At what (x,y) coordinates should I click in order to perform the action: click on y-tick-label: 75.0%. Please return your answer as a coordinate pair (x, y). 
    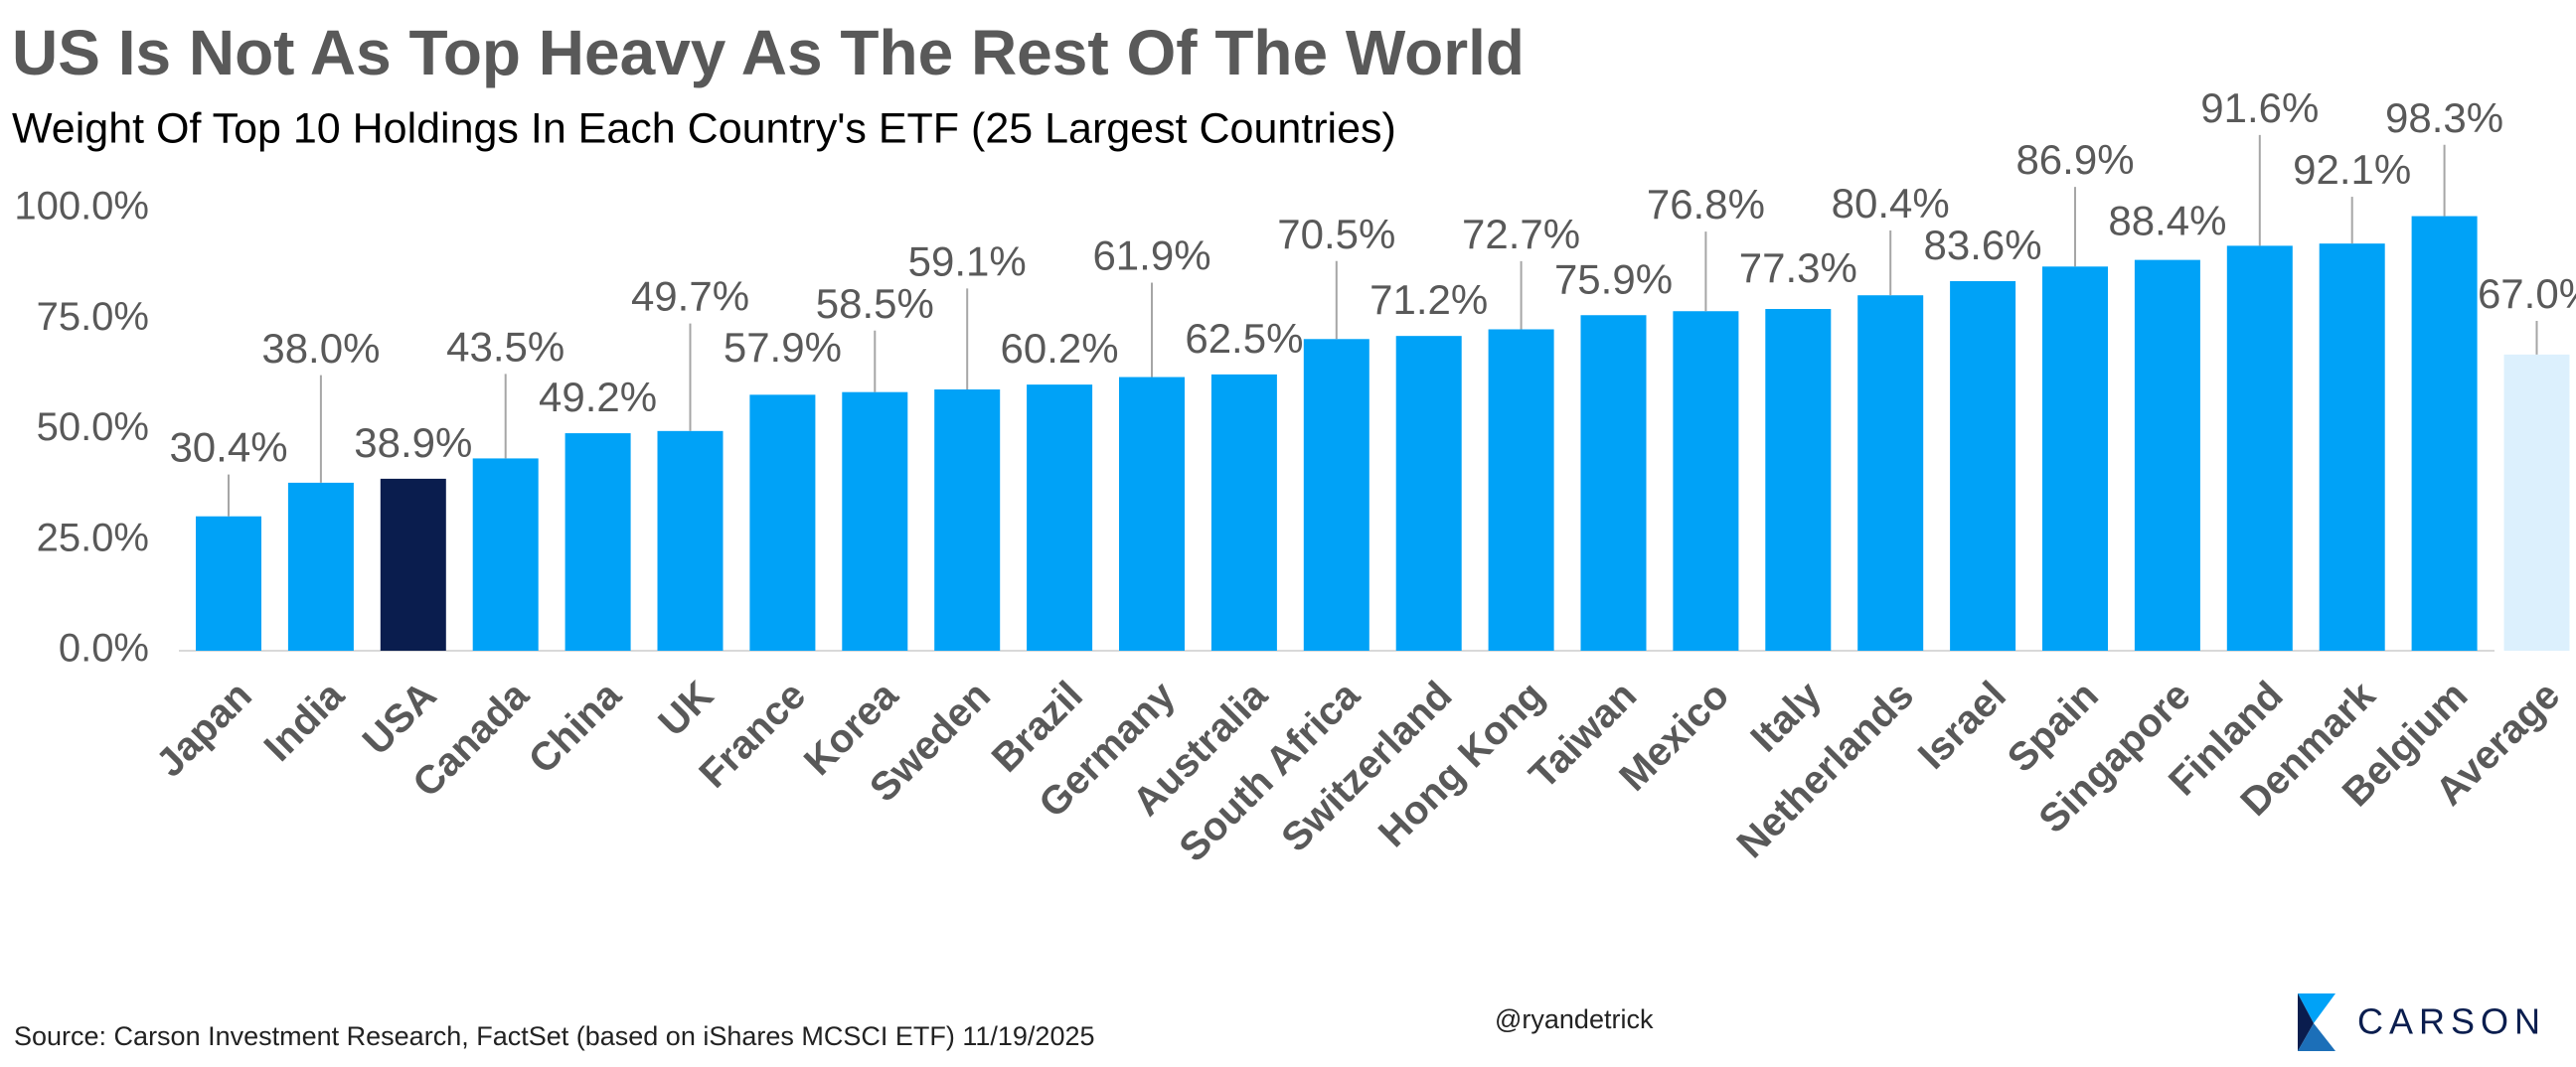
    Looking at the image, I should click on (93, 317).